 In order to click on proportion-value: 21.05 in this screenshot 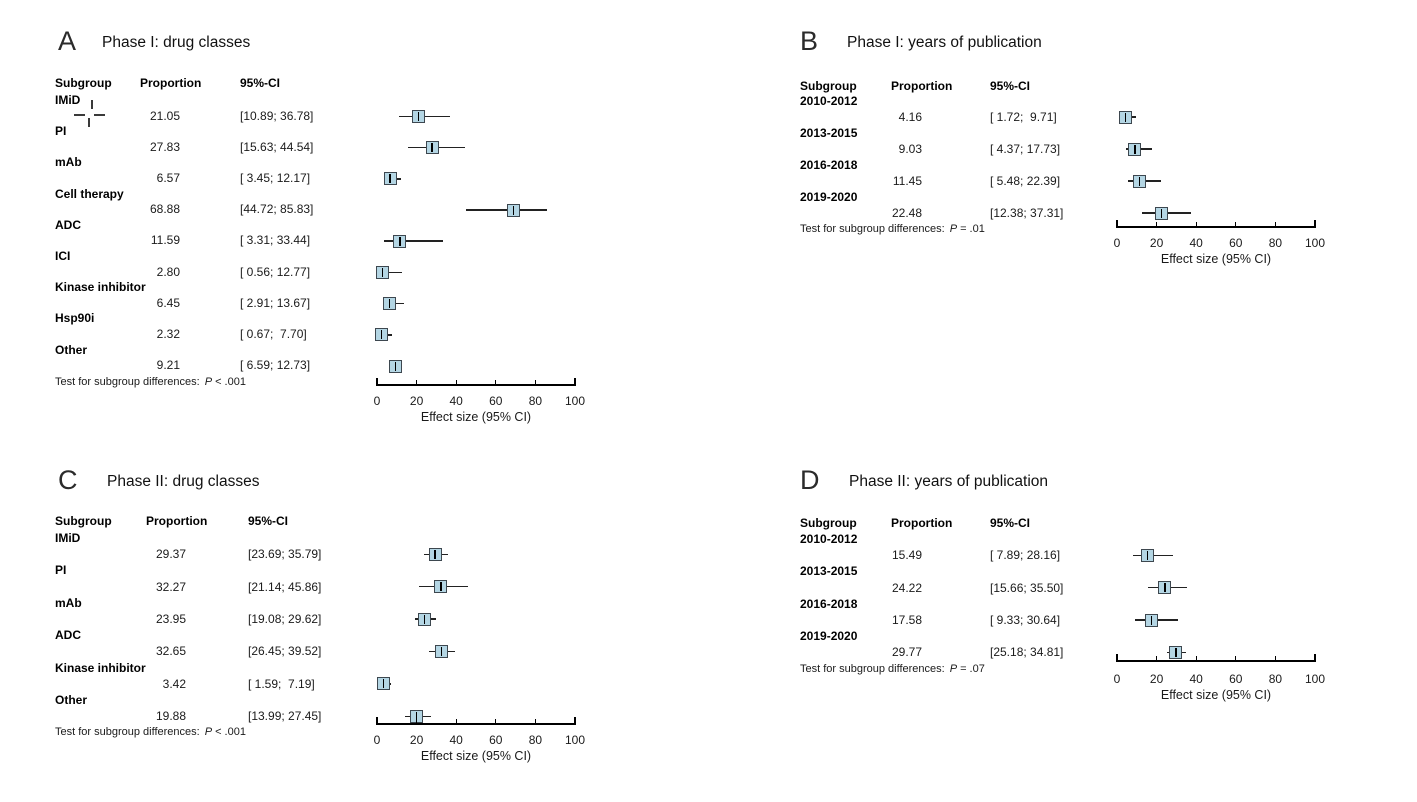, I will do `click(164, 115)`.